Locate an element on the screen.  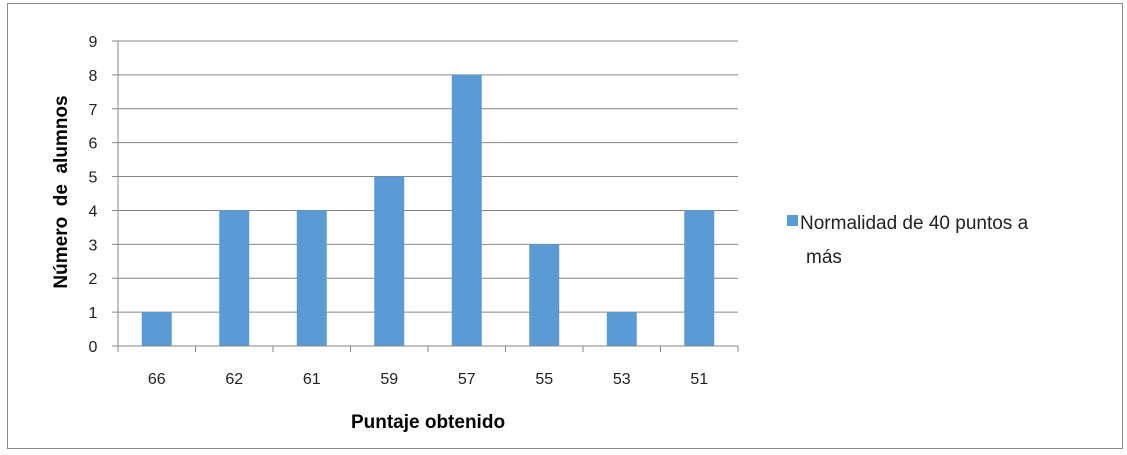
x-axis-title: Puntaje obtenido is located at coordinates (428, 422).